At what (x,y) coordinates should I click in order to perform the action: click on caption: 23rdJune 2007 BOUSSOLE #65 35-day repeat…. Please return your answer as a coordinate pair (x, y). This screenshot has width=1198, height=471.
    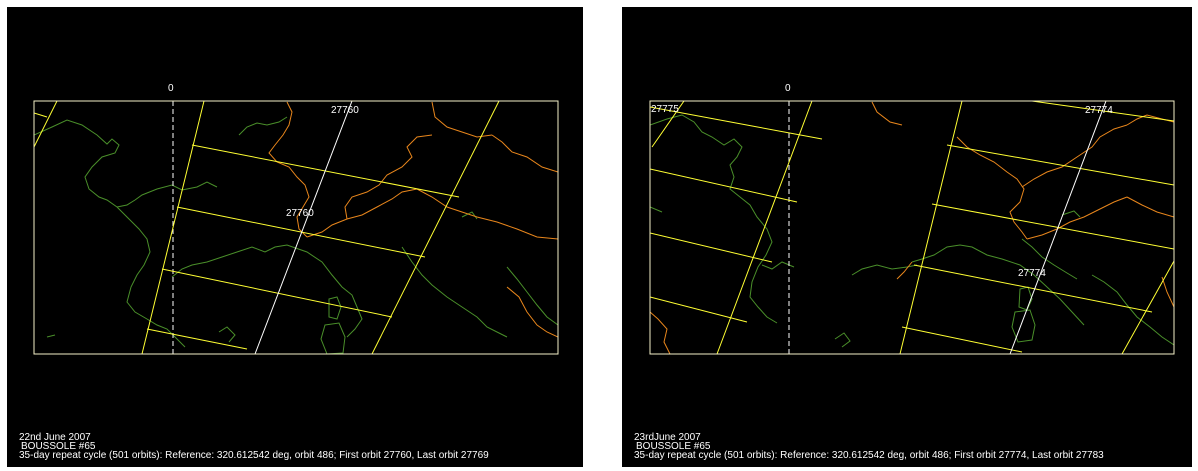
    Looking at the image, I should click on (869, 446).